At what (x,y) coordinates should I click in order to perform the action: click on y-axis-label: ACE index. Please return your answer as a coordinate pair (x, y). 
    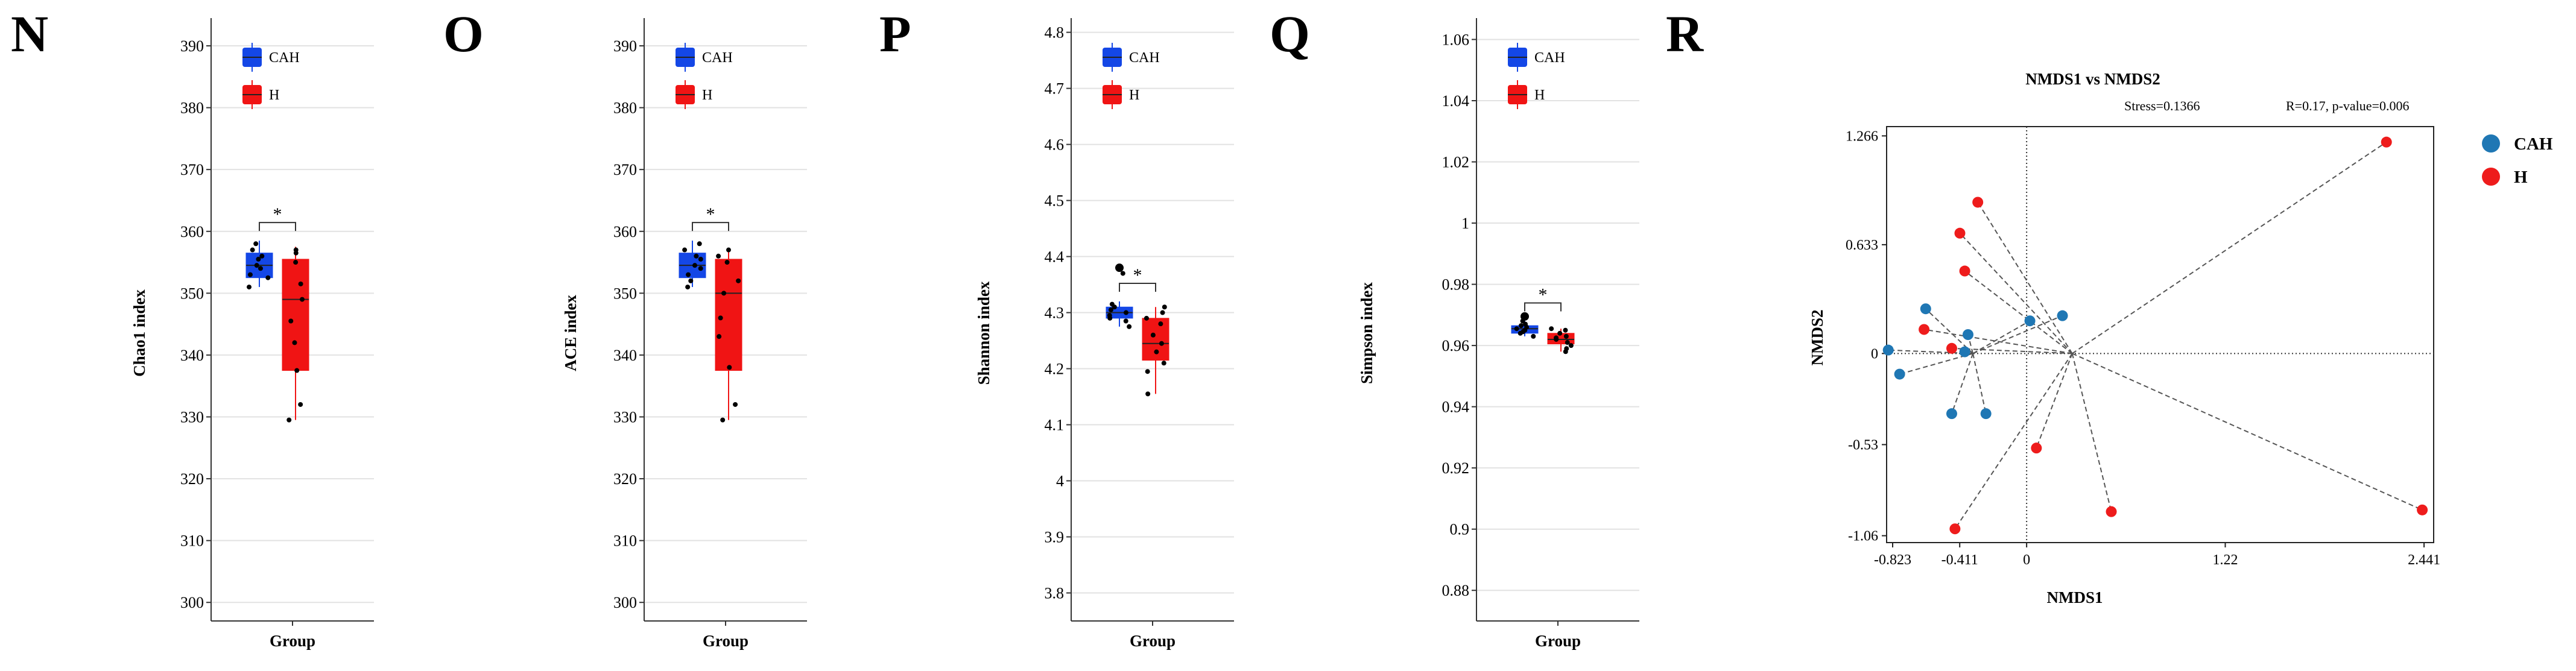
    Looking at the image, I should click on (571, 333).